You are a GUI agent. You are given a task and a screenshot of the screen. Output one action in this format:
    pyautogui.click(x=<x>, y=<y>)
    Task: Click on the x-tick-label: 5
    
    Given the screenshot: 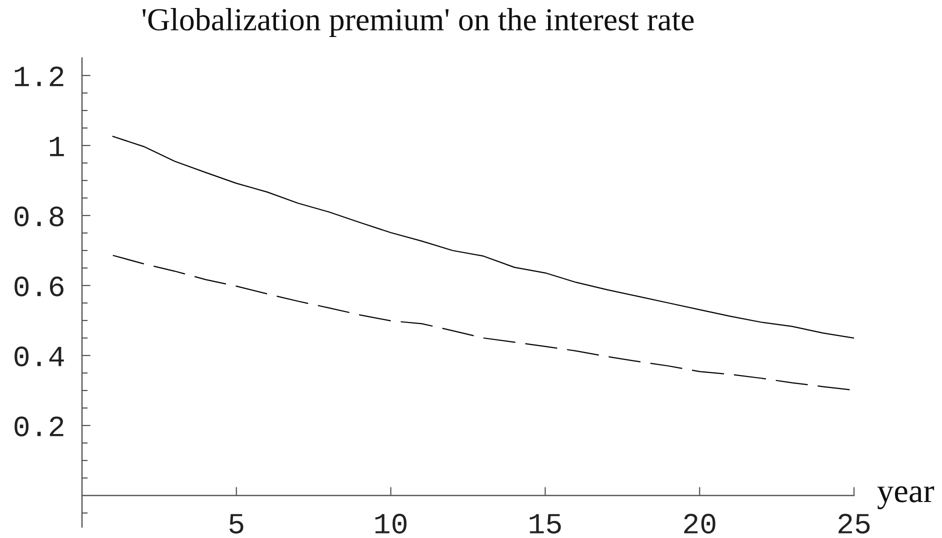 What is the action you would take?
    pyautogui.click(x=236, y=524)
    